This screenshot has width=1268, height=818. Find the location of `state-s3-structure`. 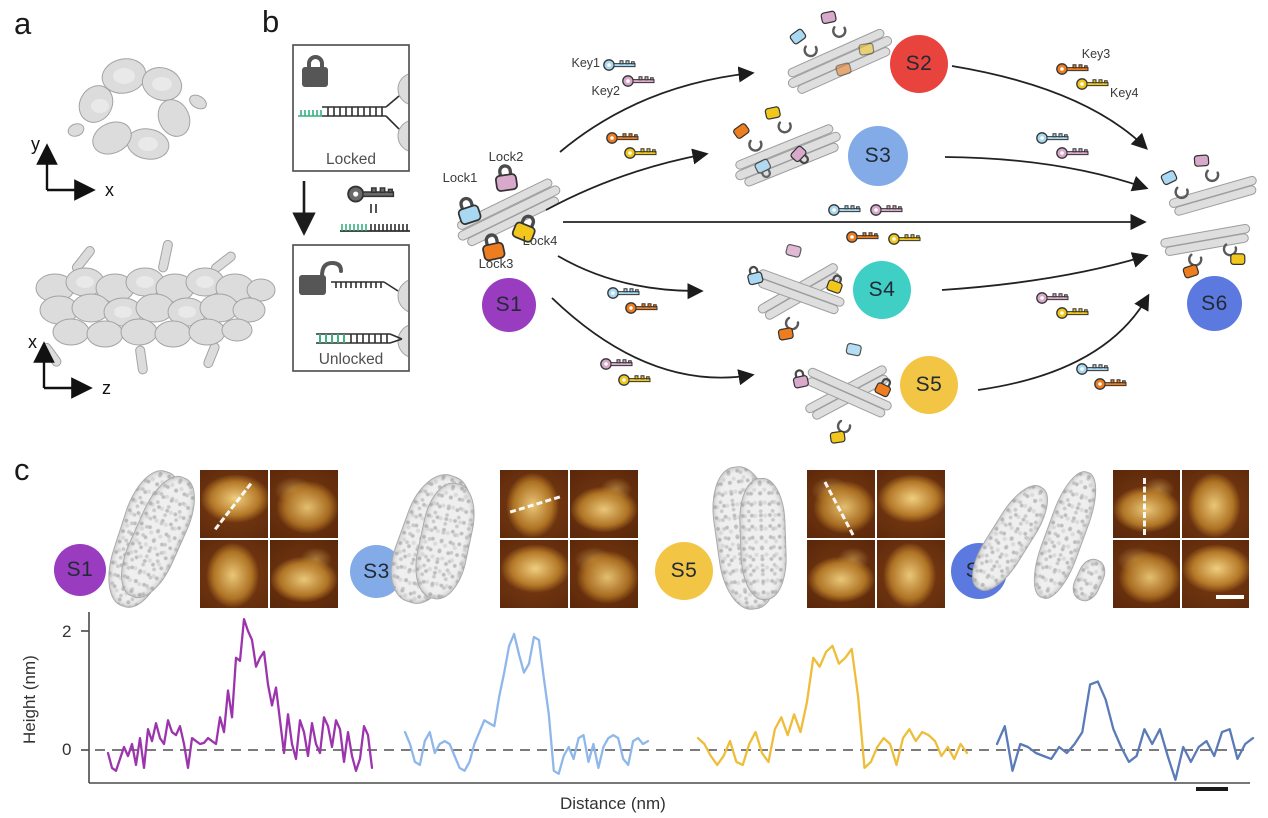

state-s3-structure is located at coordinates (788, 147).